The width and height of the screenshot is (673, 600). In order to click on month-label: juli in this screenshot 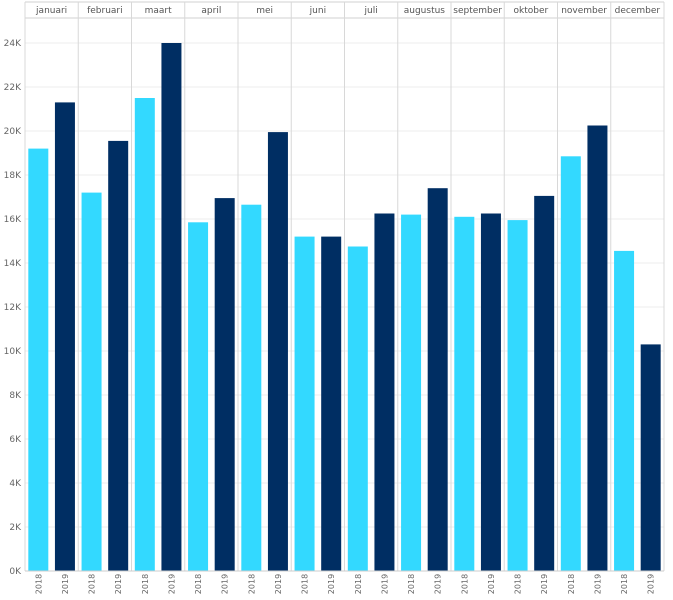, I will do `click(371, 11)`.